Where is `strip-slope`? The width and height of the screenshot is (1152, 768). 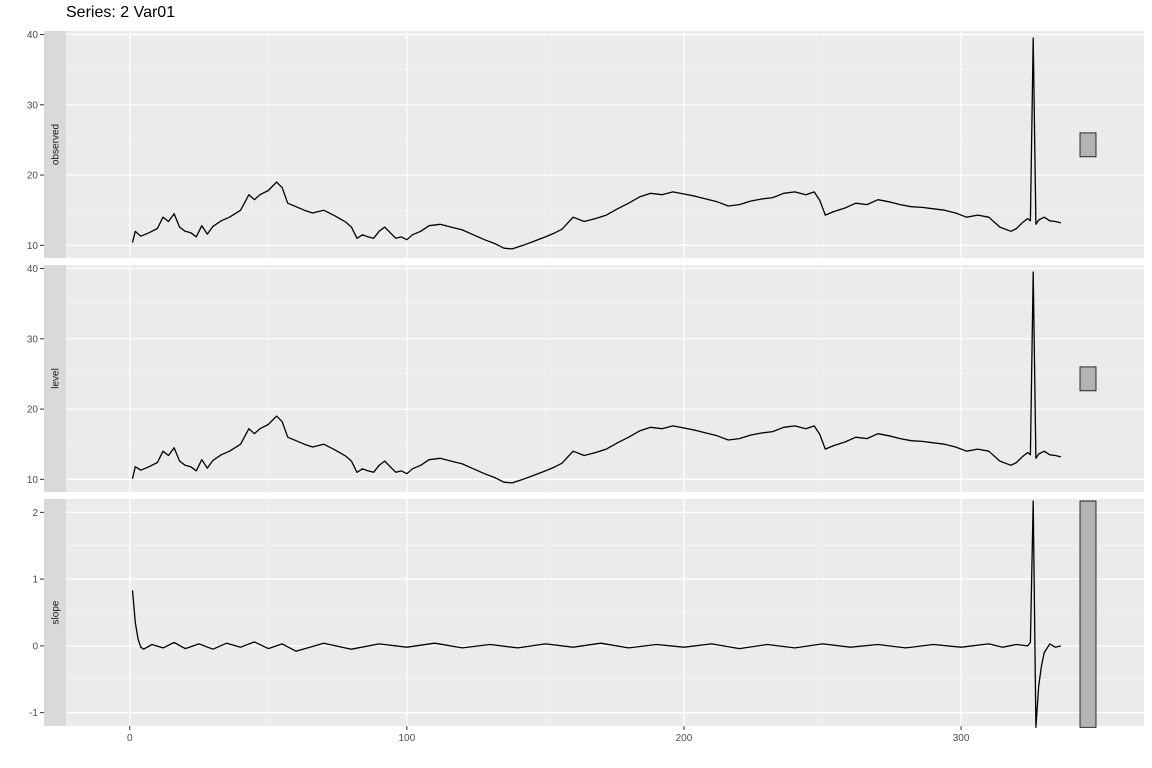 strip-slope is located at coordinates (55, 612).